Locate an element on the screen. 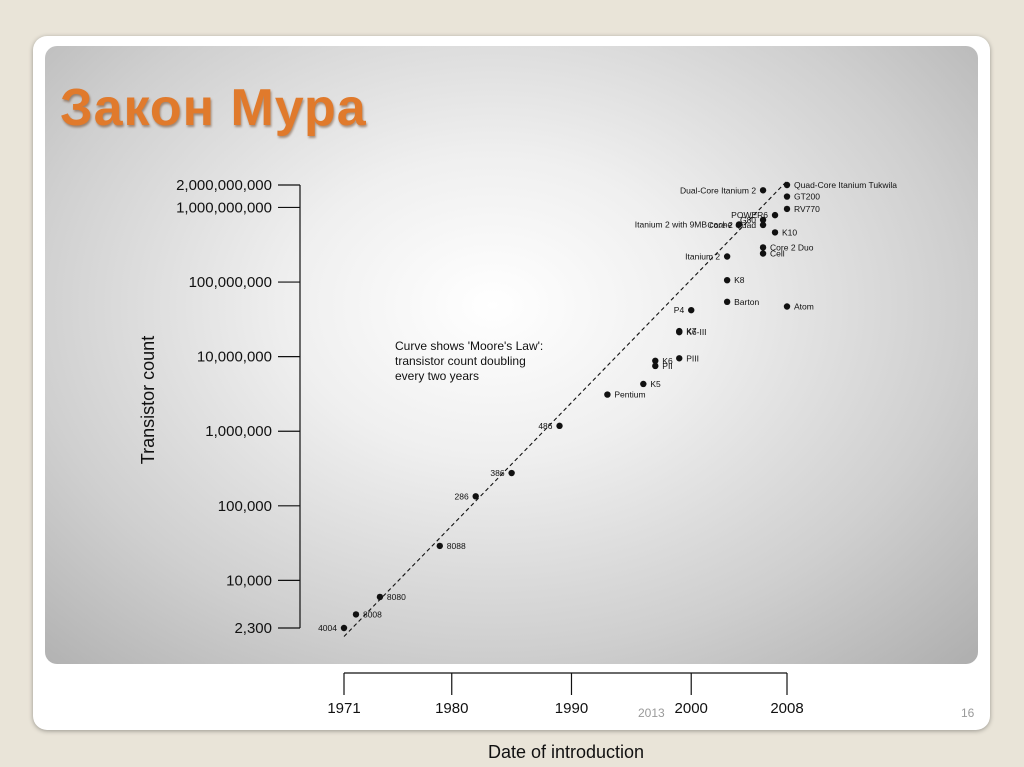  data-point-label: POWER6 is located at coordinates (749, 215).